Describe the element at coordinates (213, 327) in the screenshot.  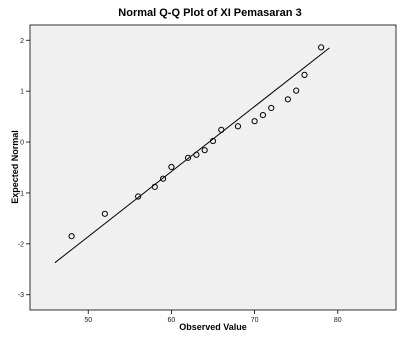
I see `x-axis-label: Observed Value` at that location.